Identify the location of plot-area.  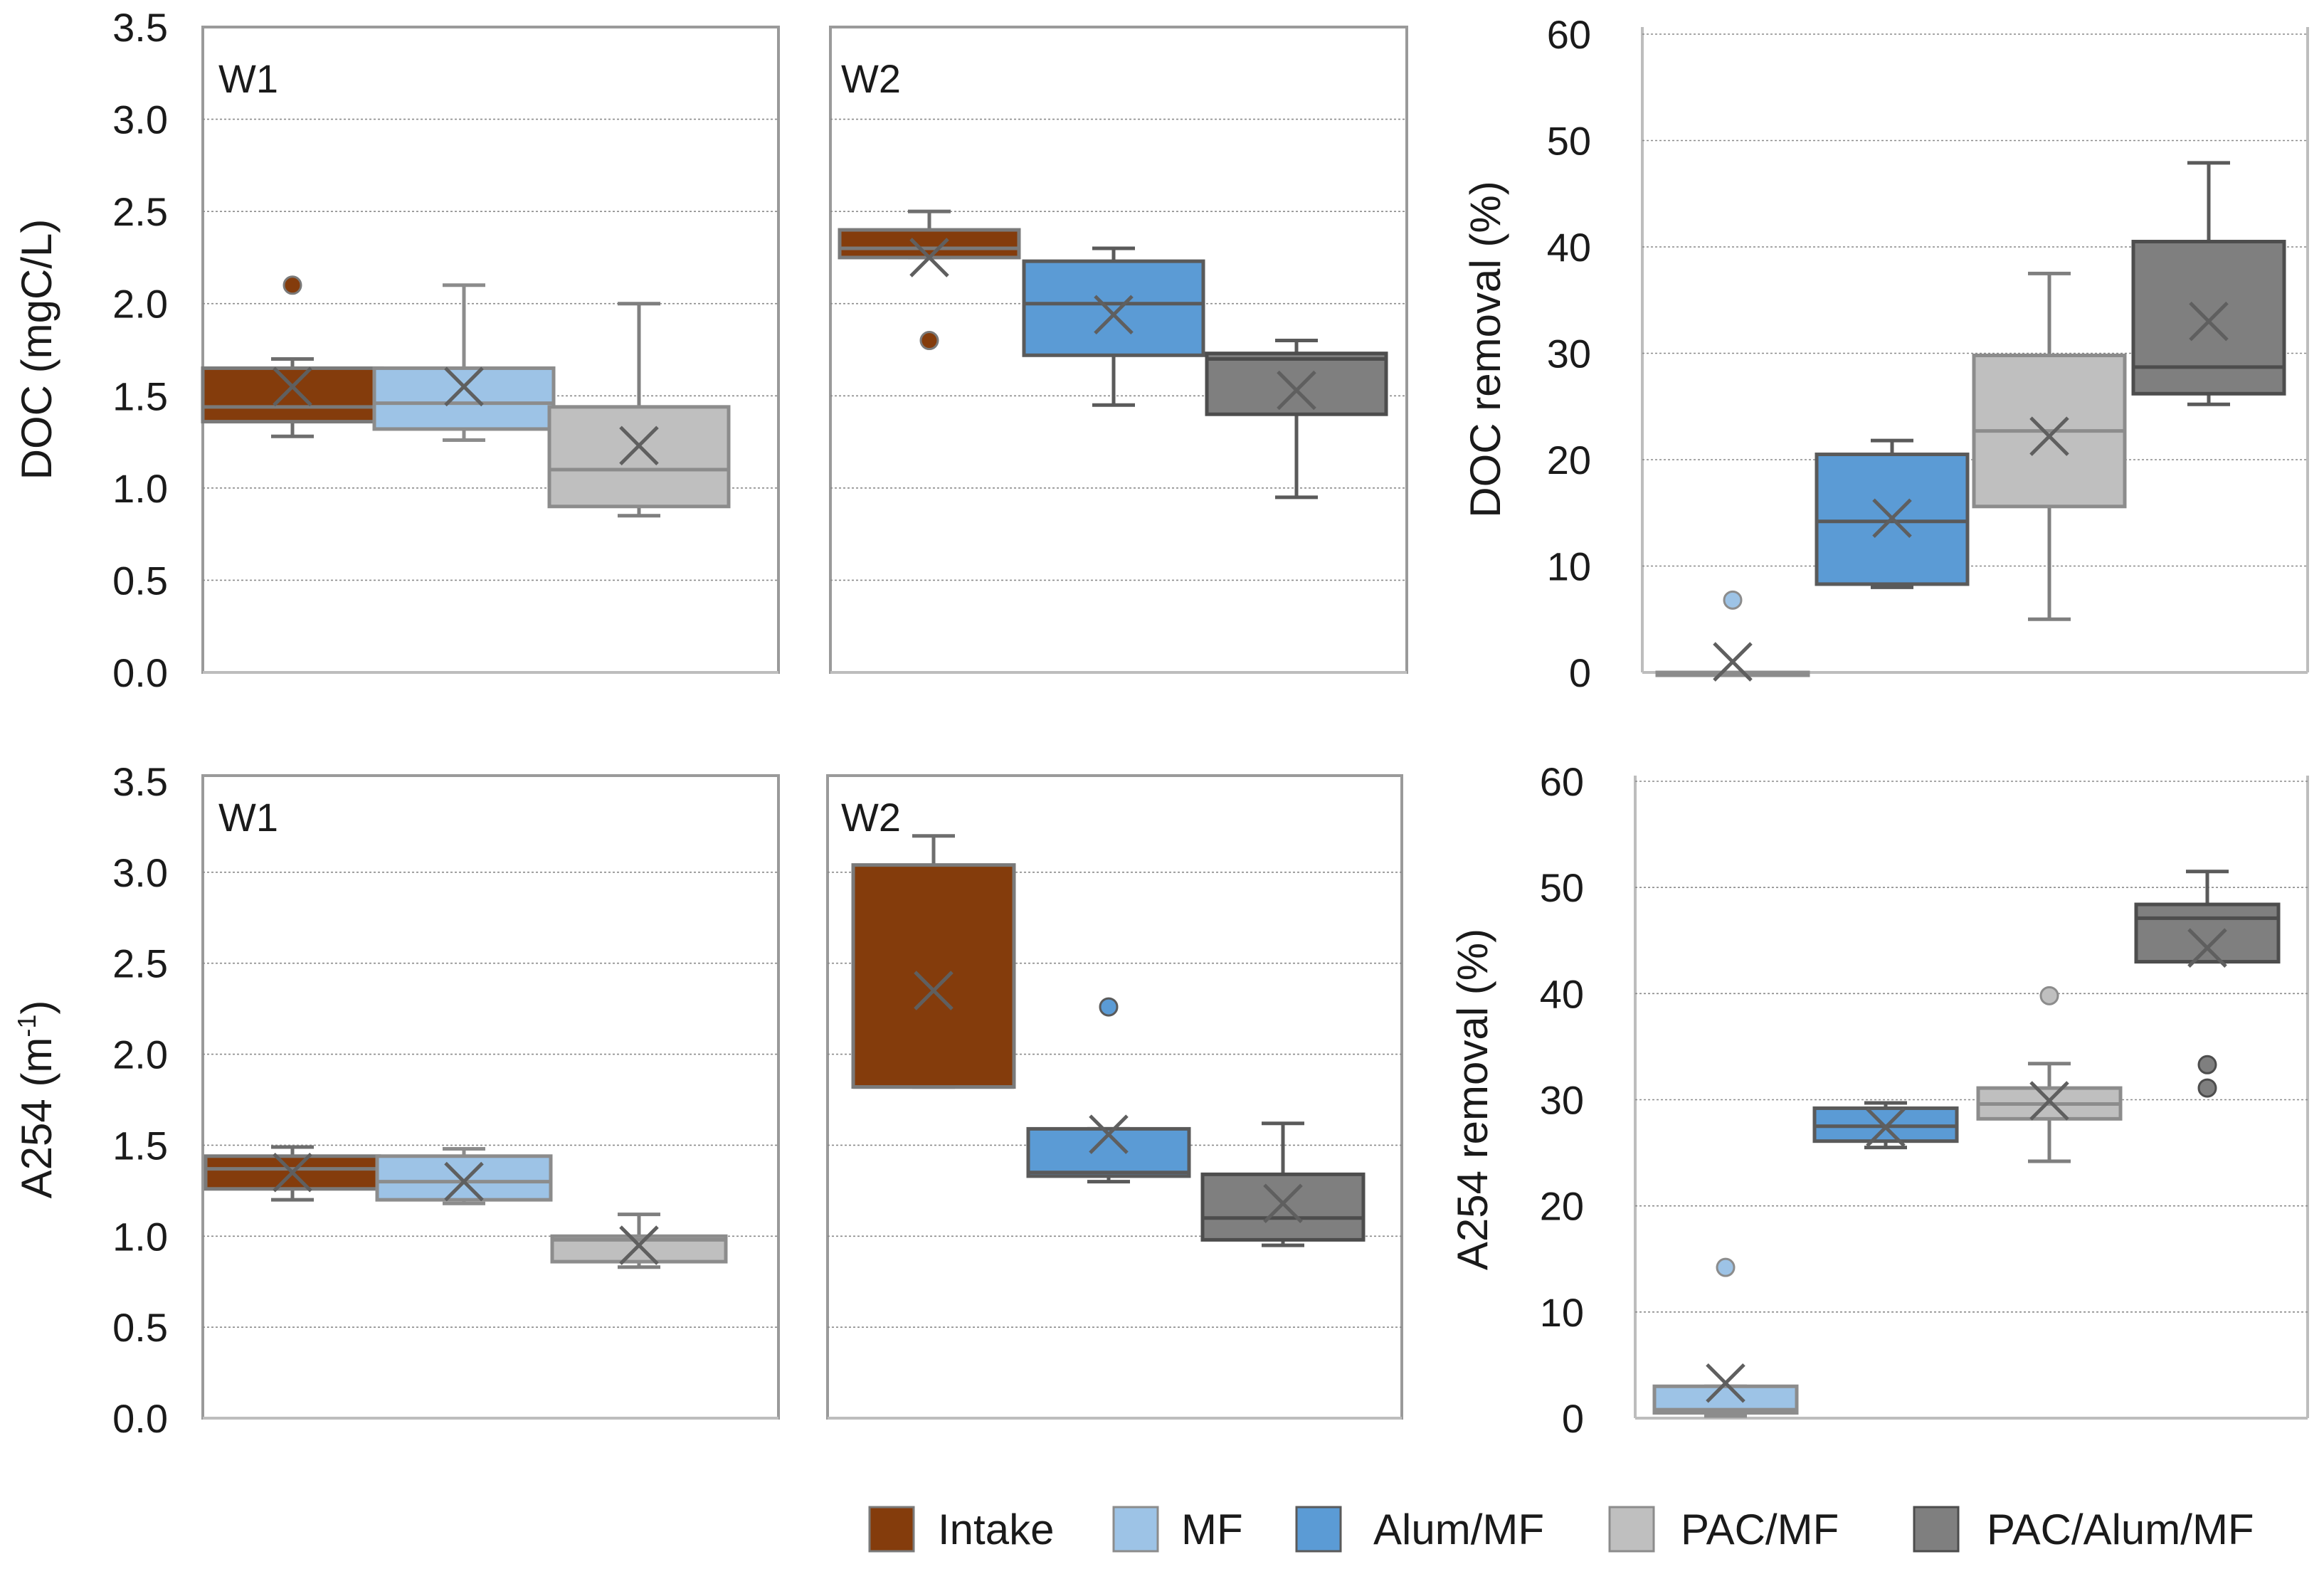
(490, 350).